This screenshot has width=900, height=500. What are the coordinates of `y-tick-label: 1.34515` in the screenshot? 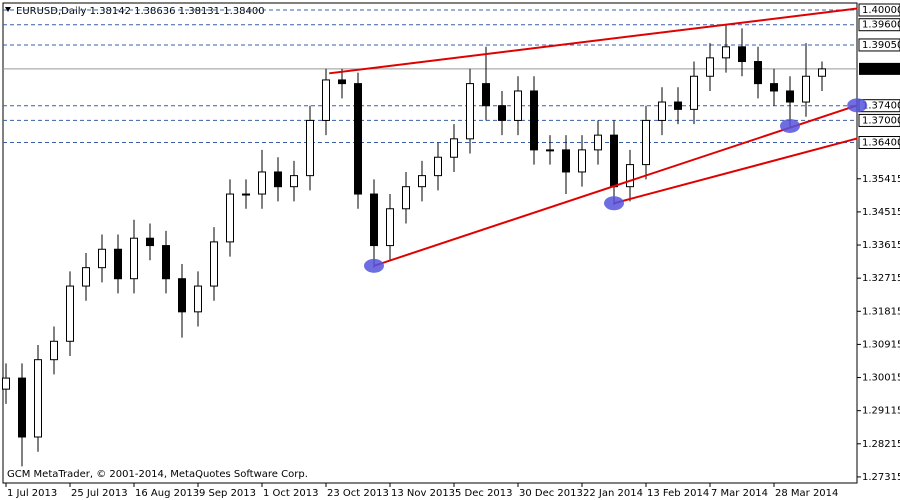 It's located at (881, 212).